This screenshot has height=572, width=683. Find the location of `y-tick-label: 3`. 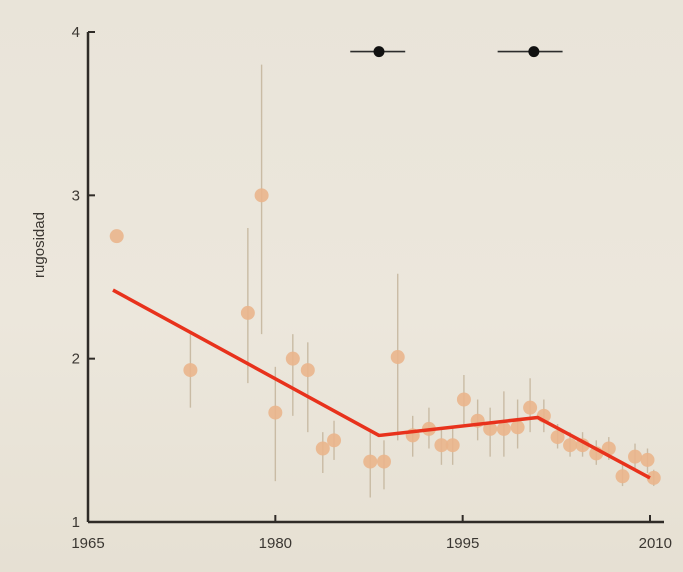

y-tick-label: 3 is located at coordinates (76, 195).